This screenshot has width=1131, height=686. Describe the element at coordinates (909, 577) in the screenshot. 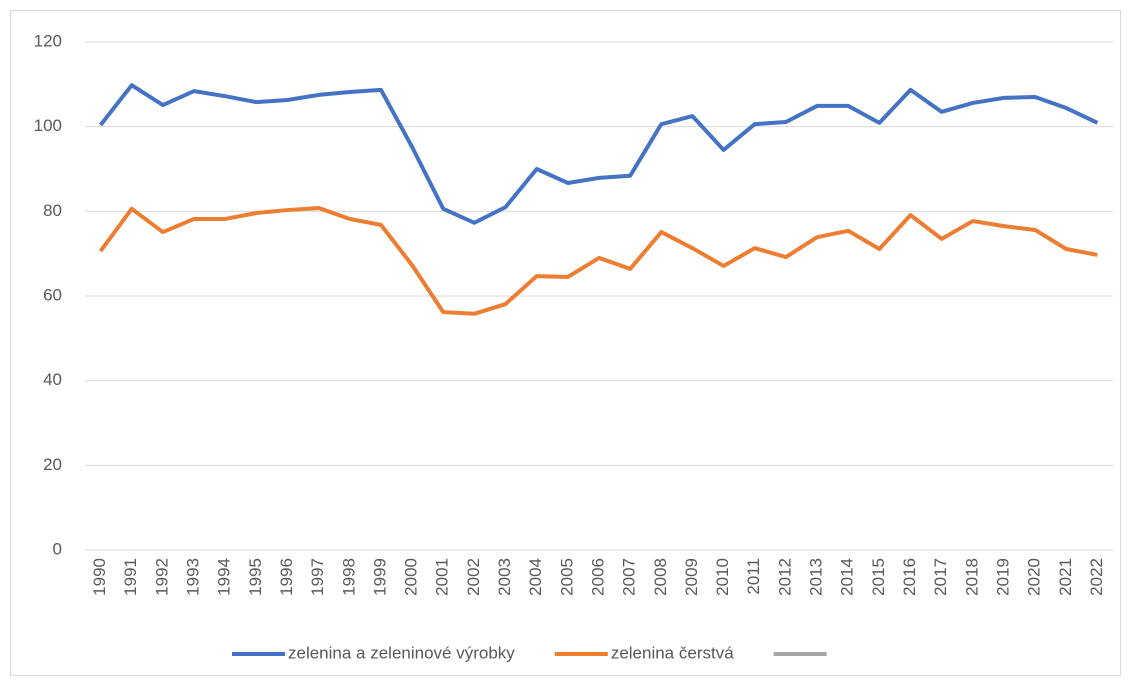

I see `x-tick-label: 2016` at that location.